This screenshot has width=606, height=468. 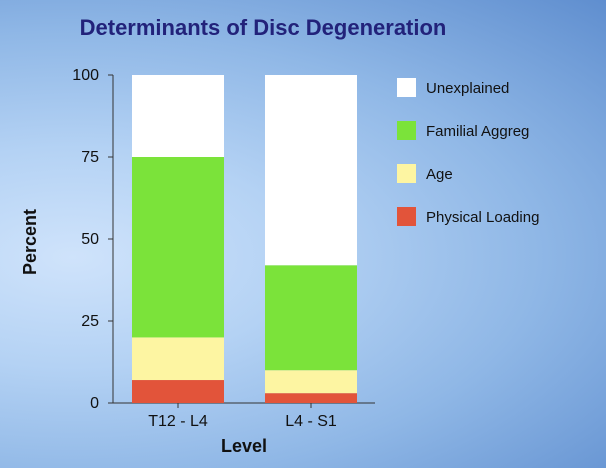 I want to click on legend-label: Familial Aggreg, so click(x=477, y=131).